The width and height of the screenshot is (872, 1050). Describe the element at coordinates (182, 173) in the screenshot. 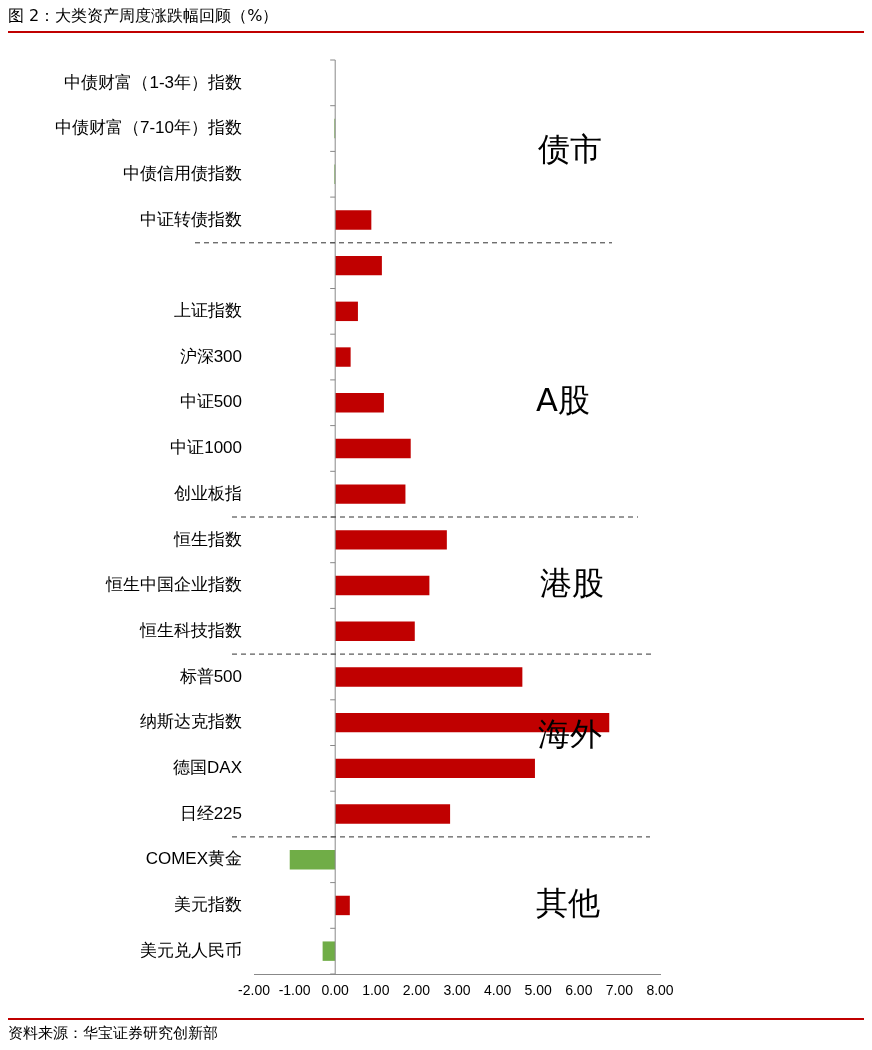

I see `y-tick-label: 中债信用债指数` at that location.